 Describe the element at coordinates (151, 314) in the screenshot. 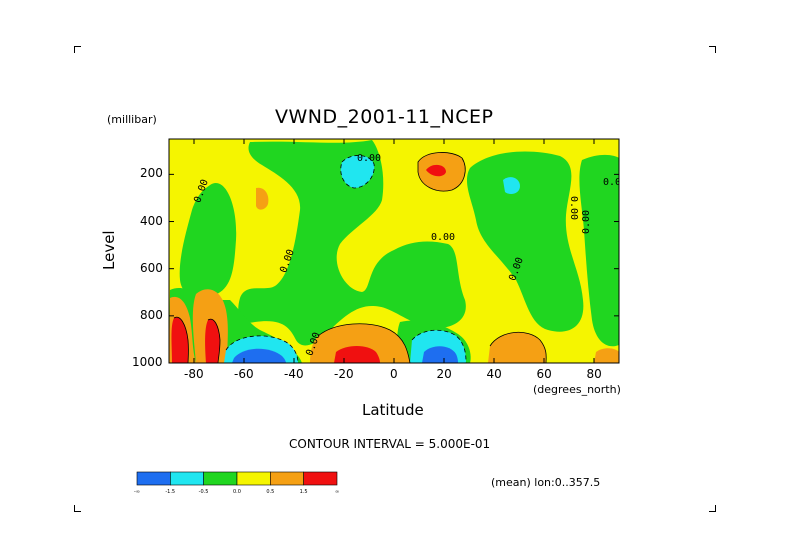

I see `y-tick-label: 800` at that location.